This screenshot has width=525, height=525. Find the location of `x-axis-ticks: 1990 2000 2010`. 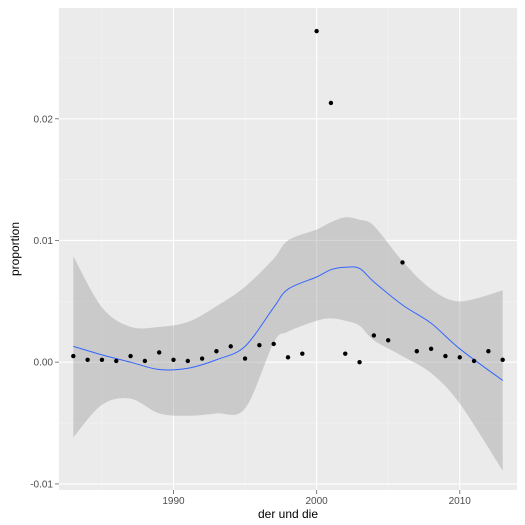

x-axis-ticks: 1990 2000 2010 is located at coordinates (316, 498).